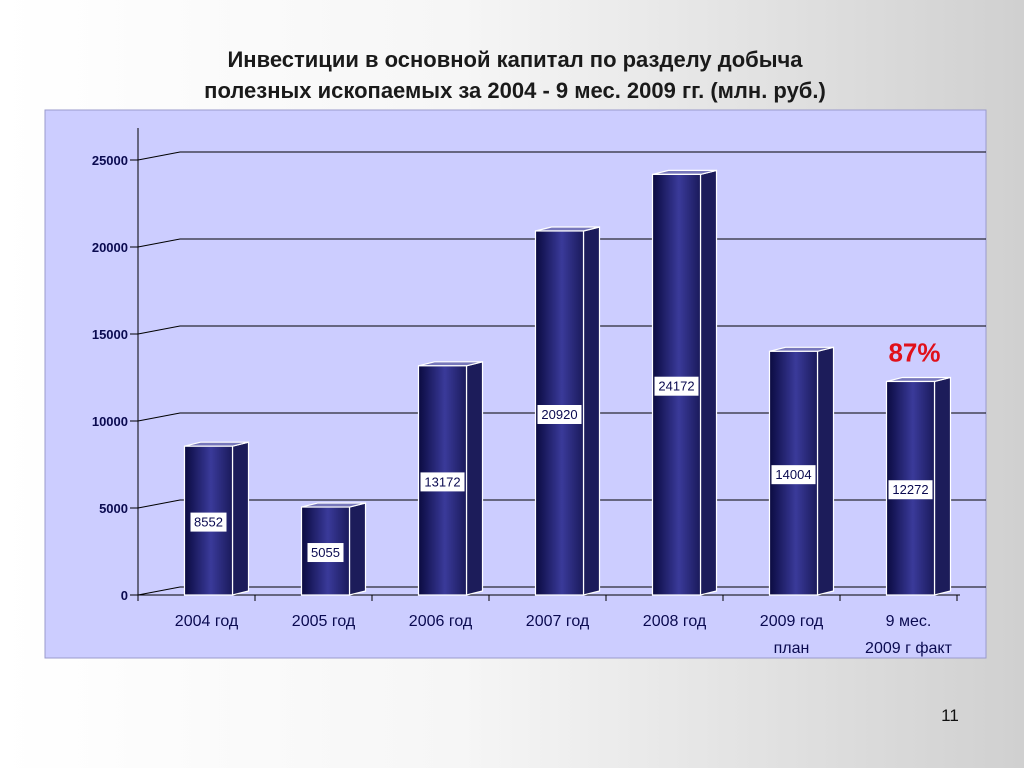  What do you see at coordinates (110, 247) in the screenshot?
I see `y-tick-label: 20000` at bounding box center [110, 247].